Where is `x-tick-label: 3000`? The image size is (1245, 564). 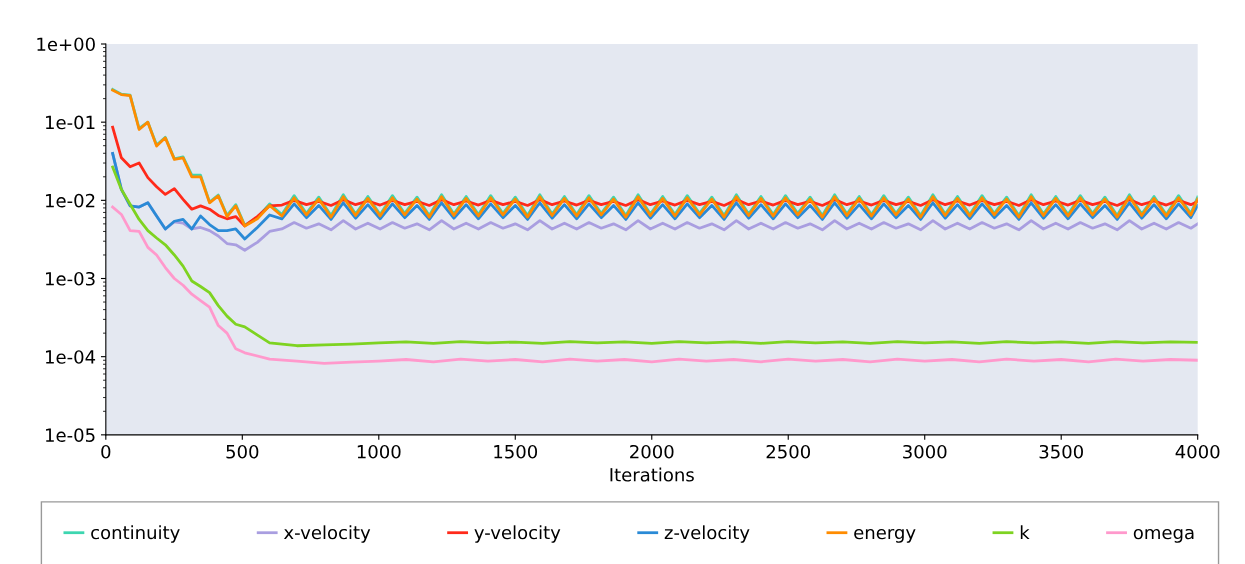 x-tick-label: 3000 is located at coordinates (925, 451).